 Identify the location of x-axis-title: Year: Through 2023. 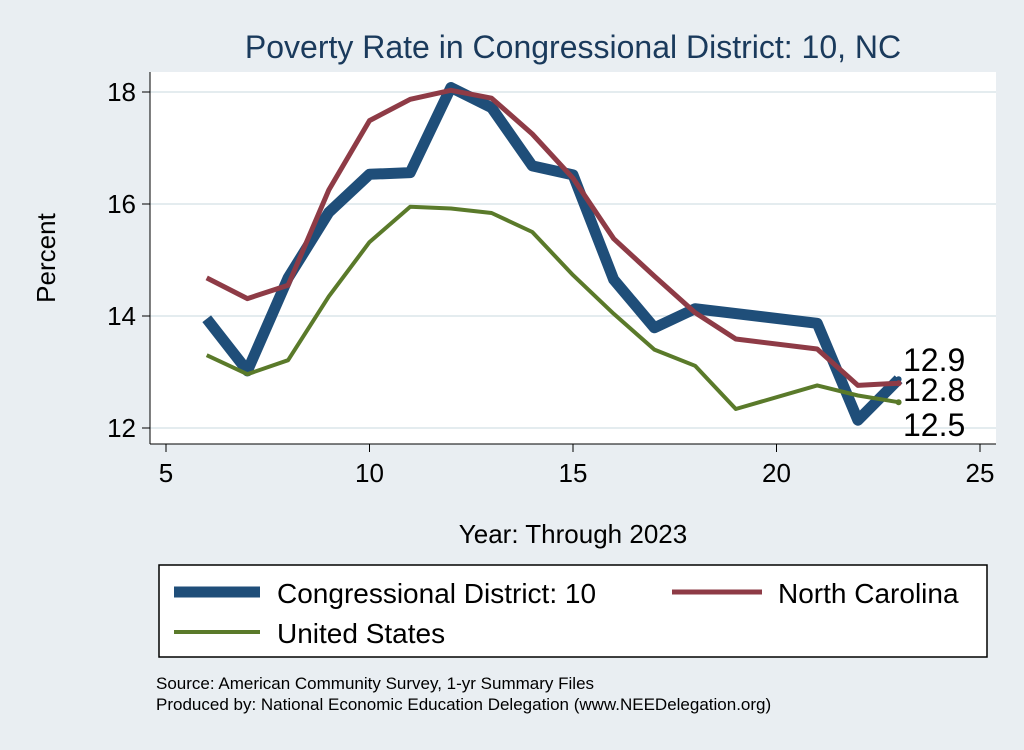
(573, 534).